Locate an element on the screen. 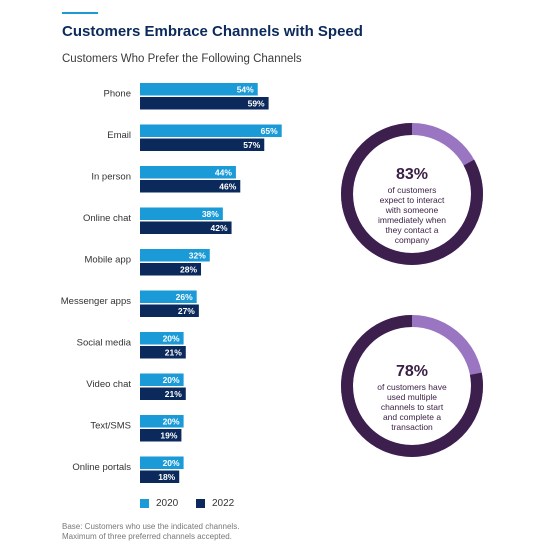  bar-value-label: 54% is located at coordinates (245, 90).